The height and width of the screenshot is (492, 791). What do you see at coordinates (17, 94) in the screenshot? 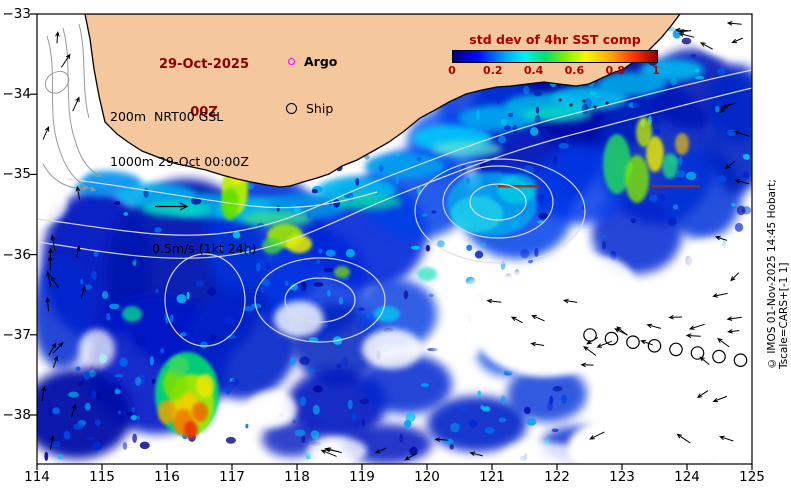
I see `y-tick-label: −34` at bounding box center [17, 94].